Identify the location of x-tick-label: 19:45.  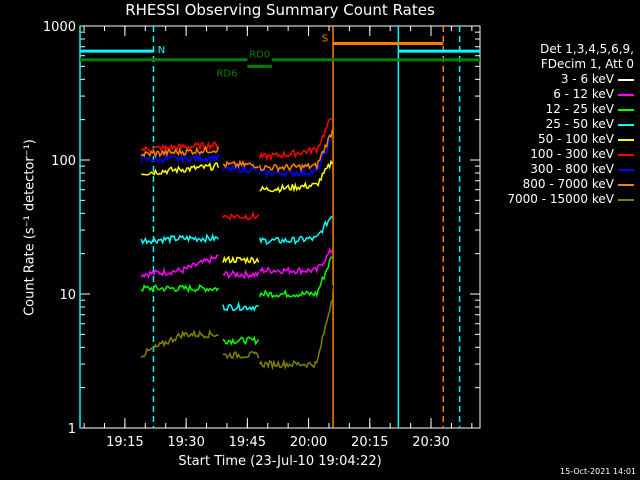
(247, 442).